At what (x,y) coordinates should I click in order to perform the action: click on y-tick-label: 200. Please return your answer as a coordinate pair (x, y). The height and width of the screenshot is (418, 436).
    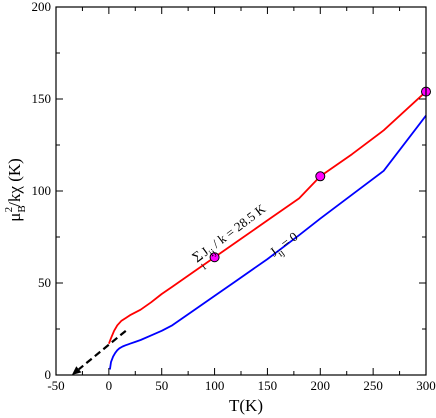
    Looking at the image, I should click on (42, 7).